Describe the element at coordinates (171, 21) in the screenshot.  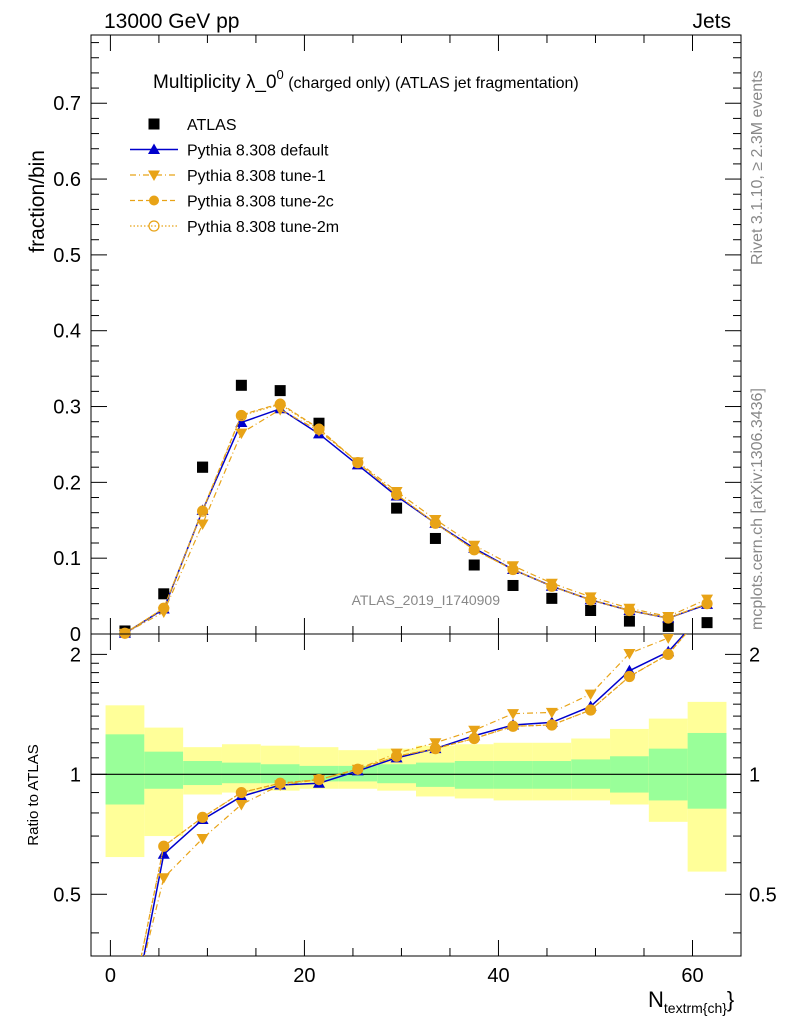
I see `header-left: 13000 GeV pp` at that location.